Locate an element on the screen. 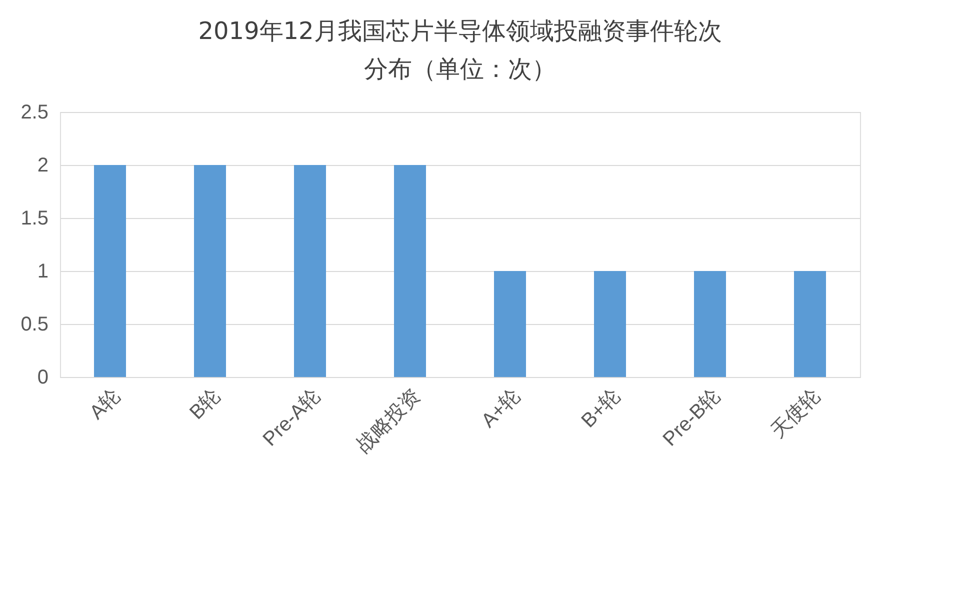  x-tick-label: B+轮 is located at coordinates (601, 408).